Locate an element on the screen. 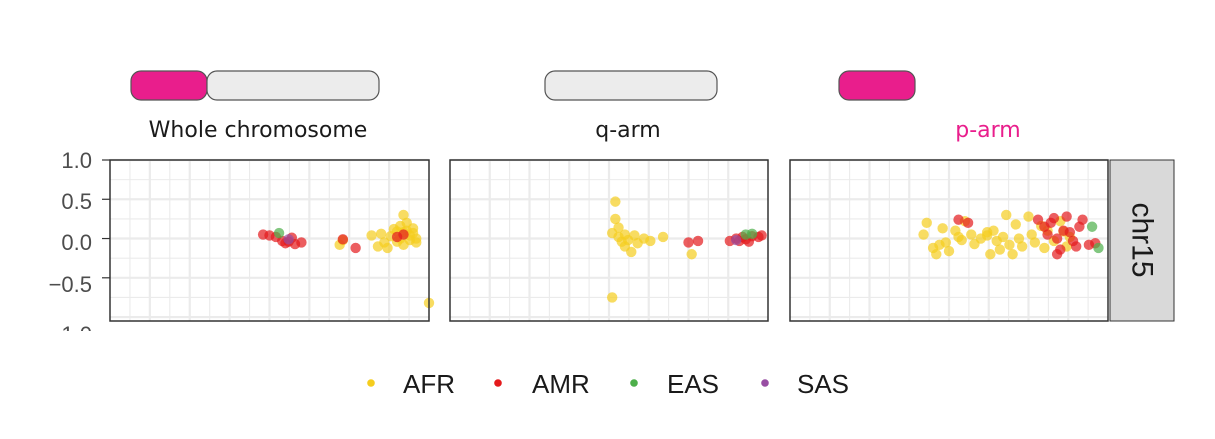  legend: AFR AMR EAS SAS is located at coordinates (608, 384).